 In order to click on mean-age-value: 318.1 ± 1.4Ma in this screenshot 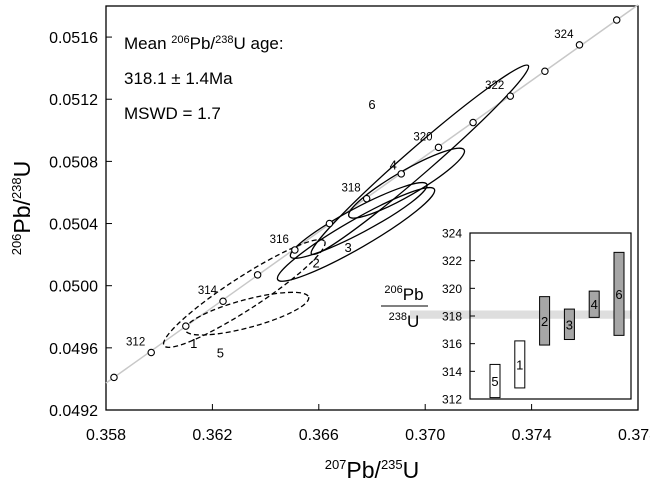, I will do `click(178, 78)`.